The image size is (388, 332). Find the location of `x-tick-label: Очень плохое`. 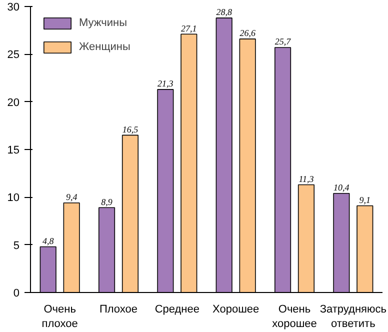

x-tick-label: Очень плохое is located at coordinates (60, 317).